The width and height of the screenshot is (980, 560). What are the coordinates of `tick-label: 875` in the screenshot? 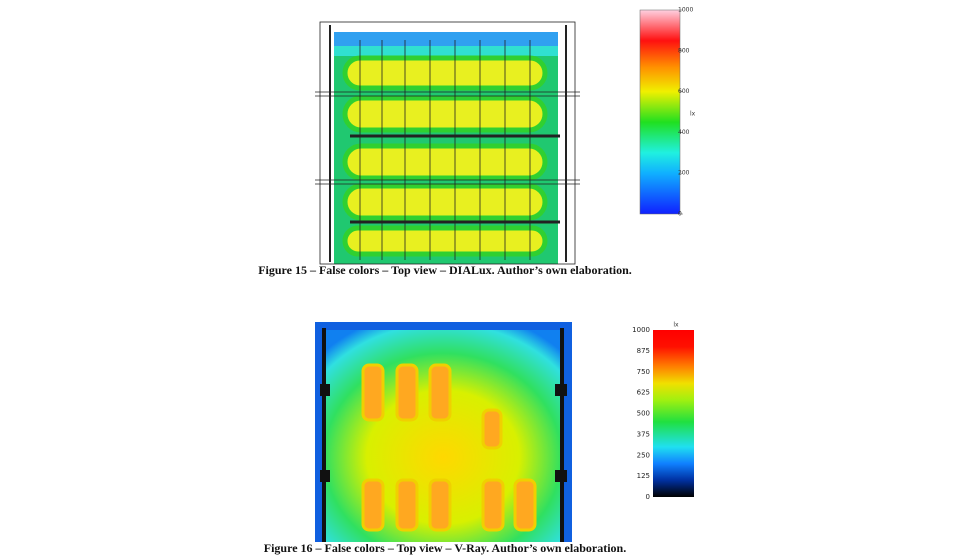 It's located at (643, 351).